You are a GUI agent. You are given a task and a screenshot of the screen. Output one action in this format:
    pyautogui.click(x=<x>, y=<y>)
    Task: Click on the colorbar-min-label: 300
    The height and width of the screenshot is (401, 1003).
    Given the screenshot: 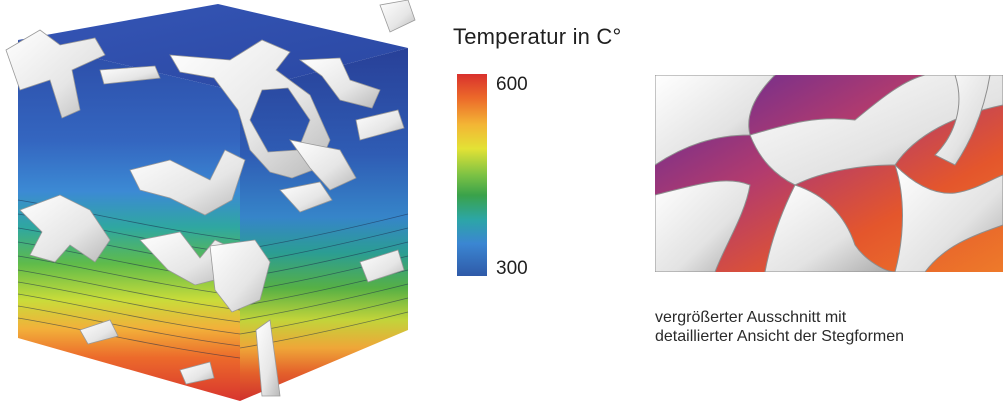 What is the action you would take?
    pyautogui.click(x=512, y=268)
    